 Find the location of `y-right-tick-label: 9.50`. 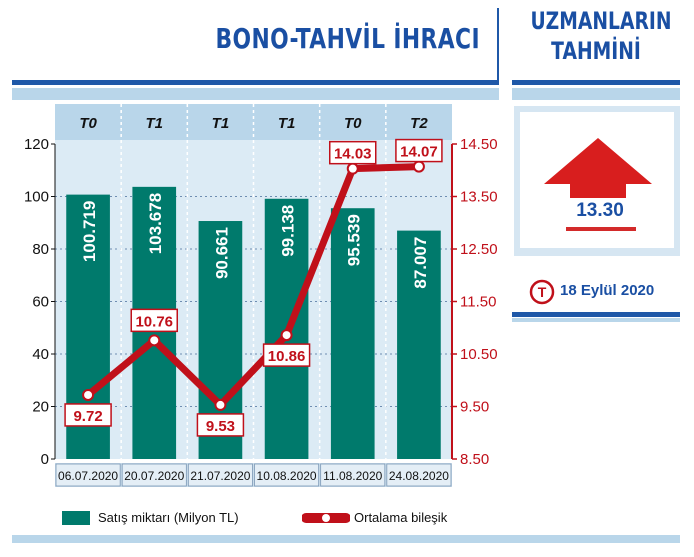

y-right-tick-label: 9.50 is located at coordinates (474, 407).